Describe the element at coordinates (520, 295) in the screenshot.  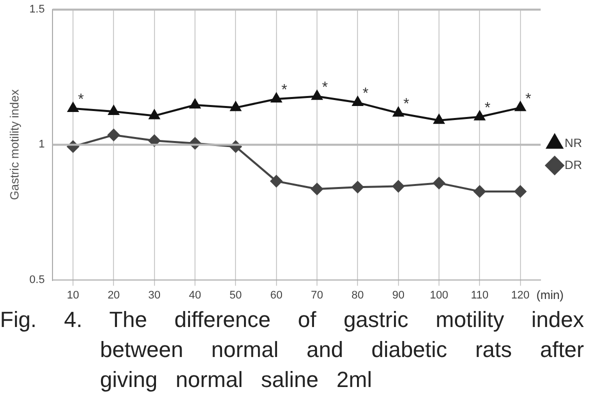
I see `x-tick-label: 120` at that location.